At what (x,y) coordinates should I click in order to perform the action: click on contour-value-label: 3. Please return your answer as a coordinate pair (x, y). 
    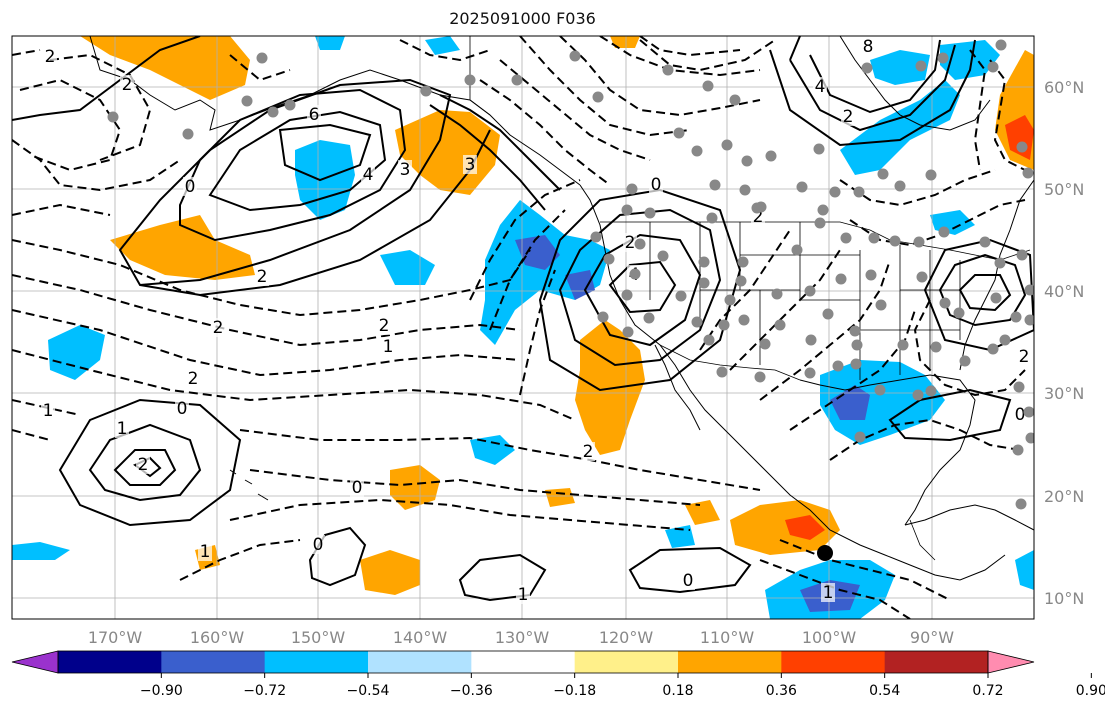
    Looking at the image, I should click on (470, 165).